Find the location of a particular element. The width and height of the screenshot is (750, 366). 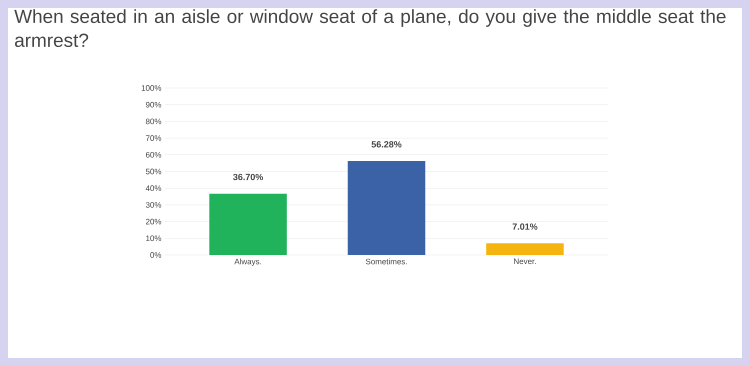

data-label: 36.70% is located at coordinates (248, 177).